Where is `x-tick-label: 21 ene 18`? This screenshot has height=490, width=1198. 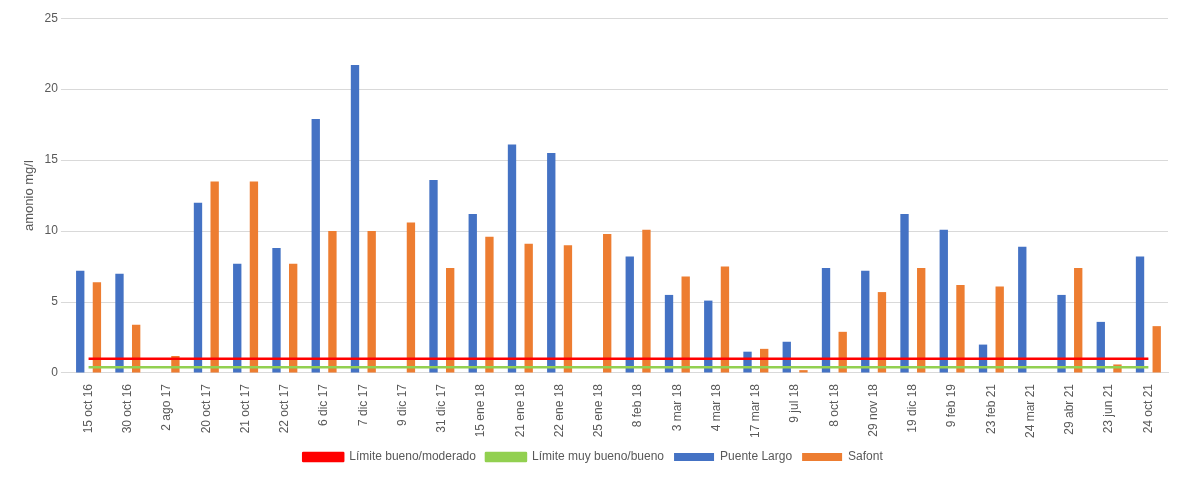
x-tick-label: 21 ene 18 is located at coordinates (519, 410).